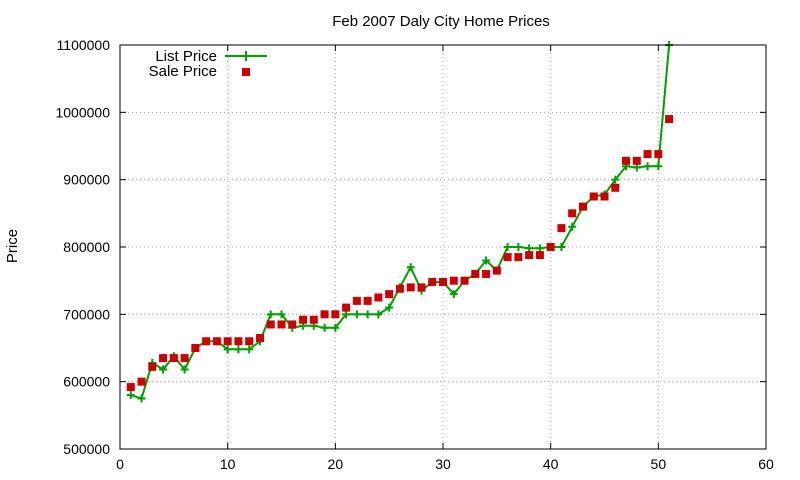  Describe the element at coordinates (246, 56) in the screenshot. I see `legend-marker-list-price` at that location.